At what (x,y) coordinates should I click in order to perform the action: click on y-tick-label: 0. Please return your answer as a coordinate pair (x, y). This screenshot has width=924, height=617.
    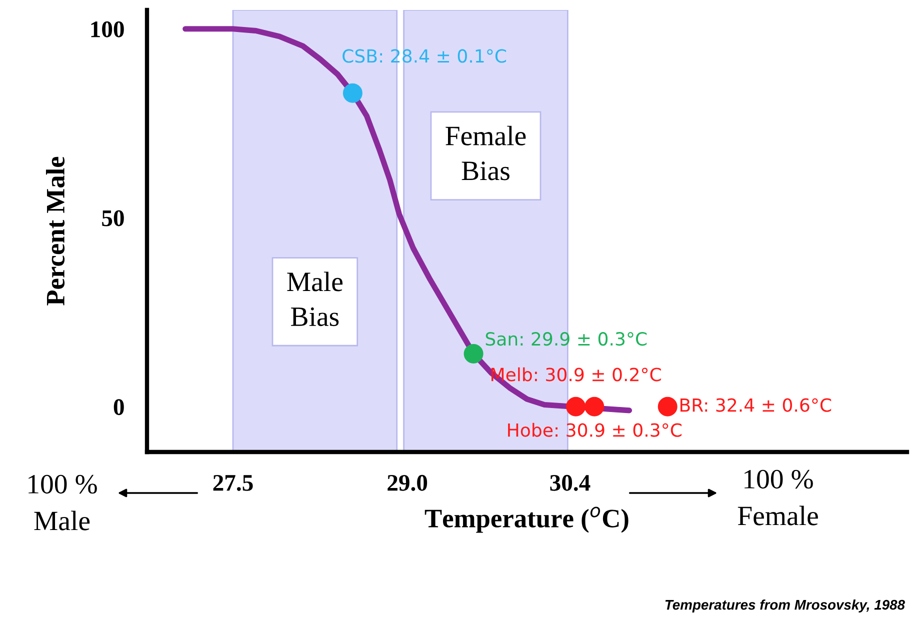
    Looking at the image, I should click on (119, 407).